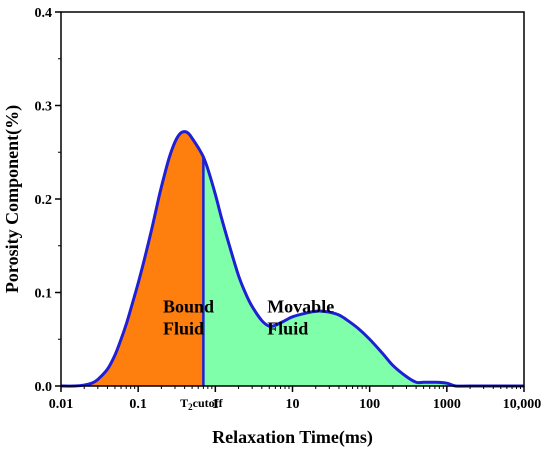  What do you see at coordinates (369, 404) in the screenshot?
I see `x-tick-label-4: 100` at bounding box center [369, 404].